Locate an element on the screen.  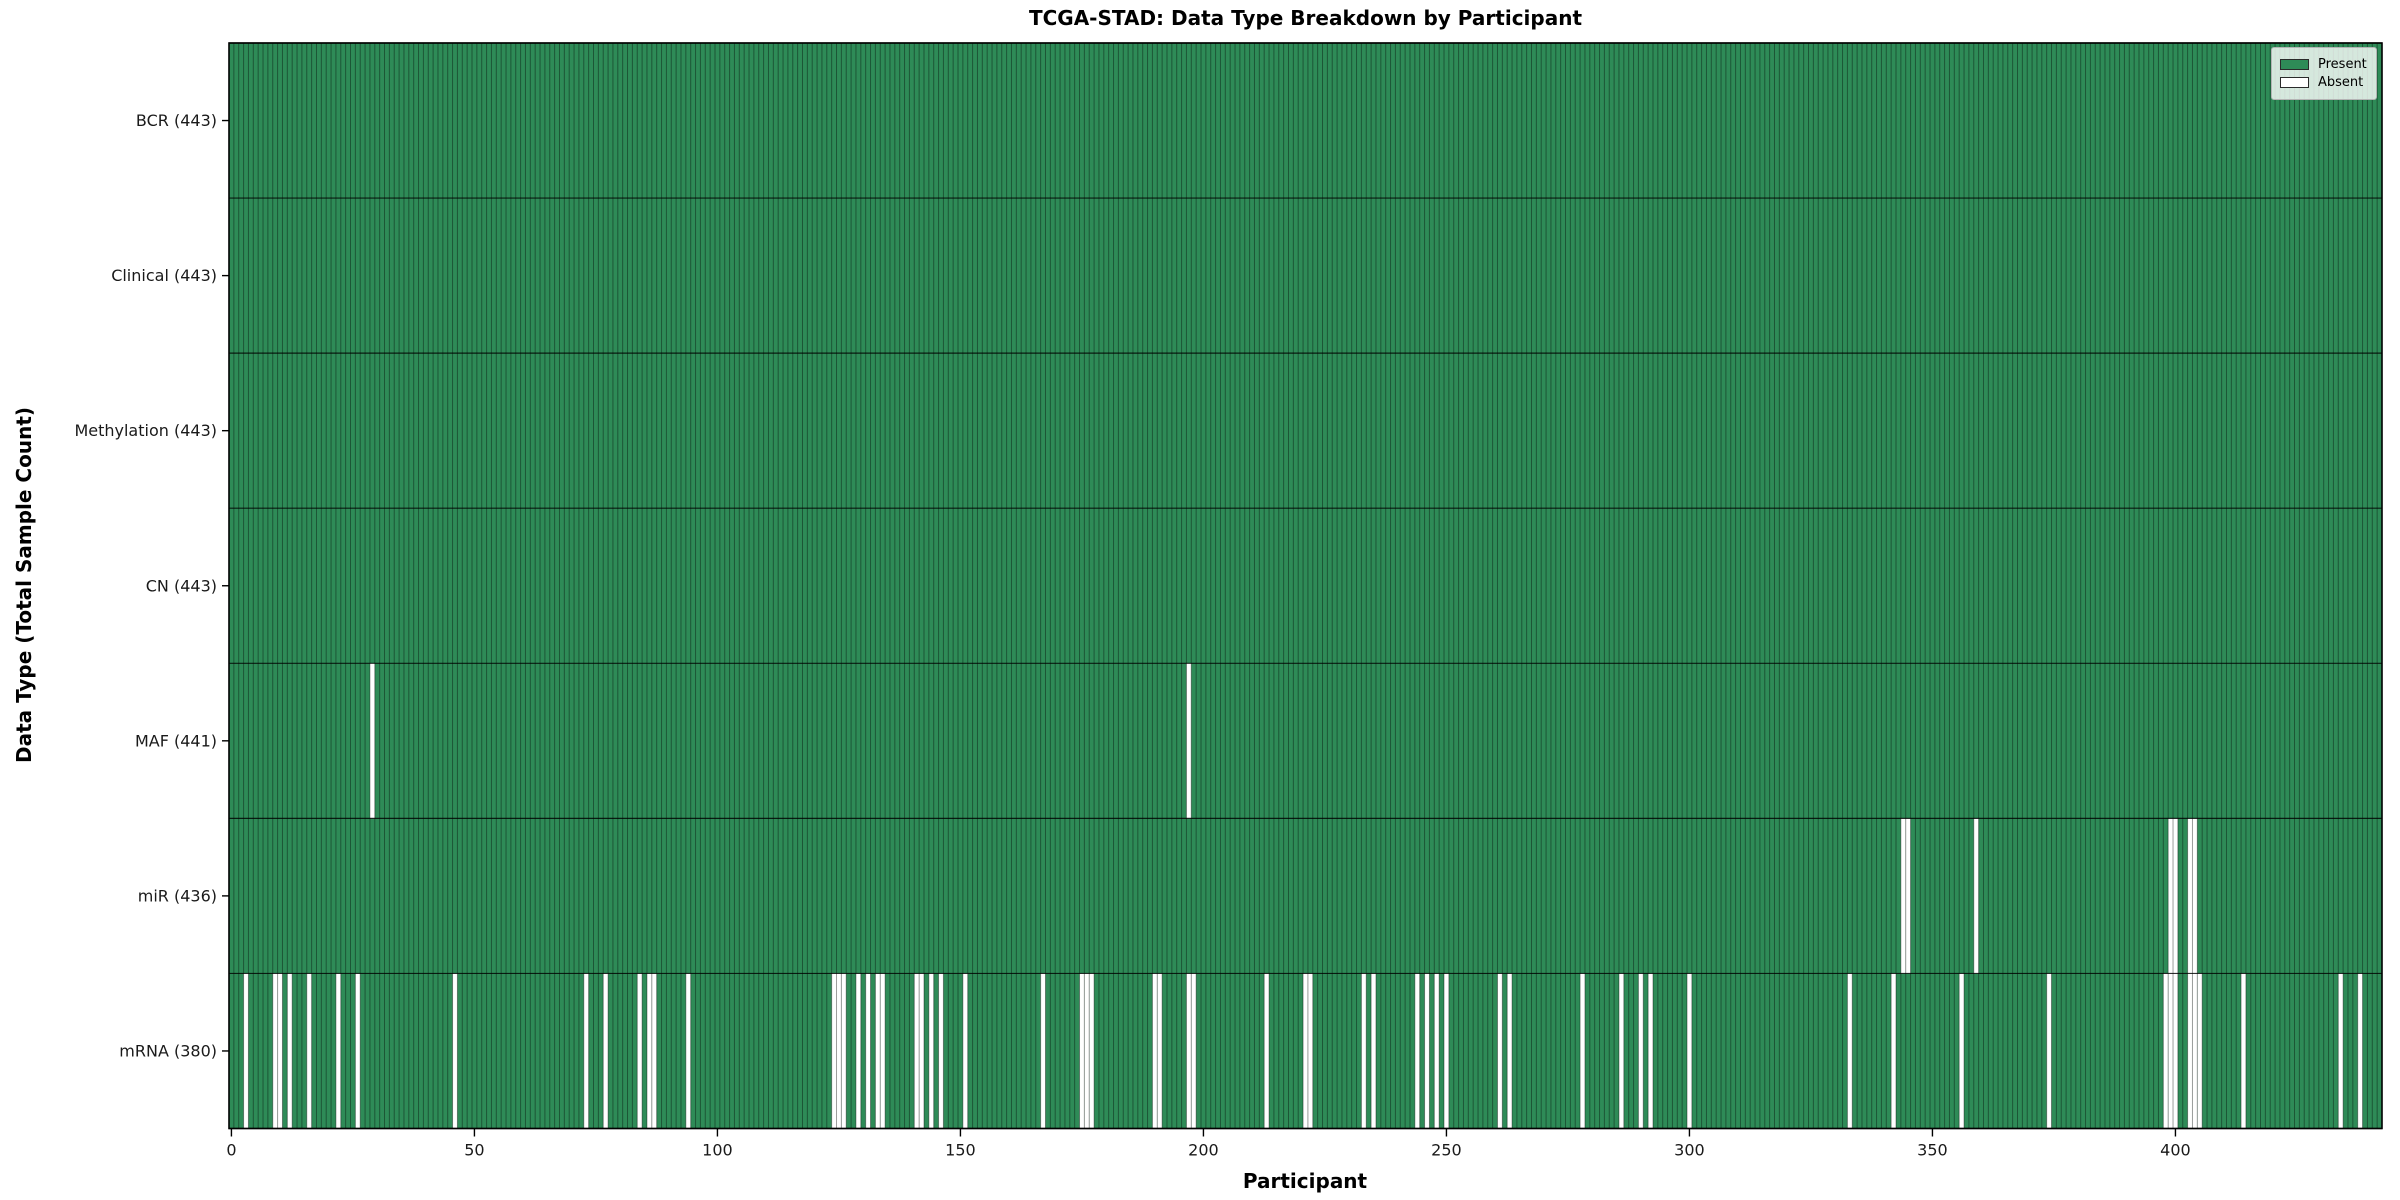
y-tick-label: mRNA (380) is located at coordinates (168, 1050).